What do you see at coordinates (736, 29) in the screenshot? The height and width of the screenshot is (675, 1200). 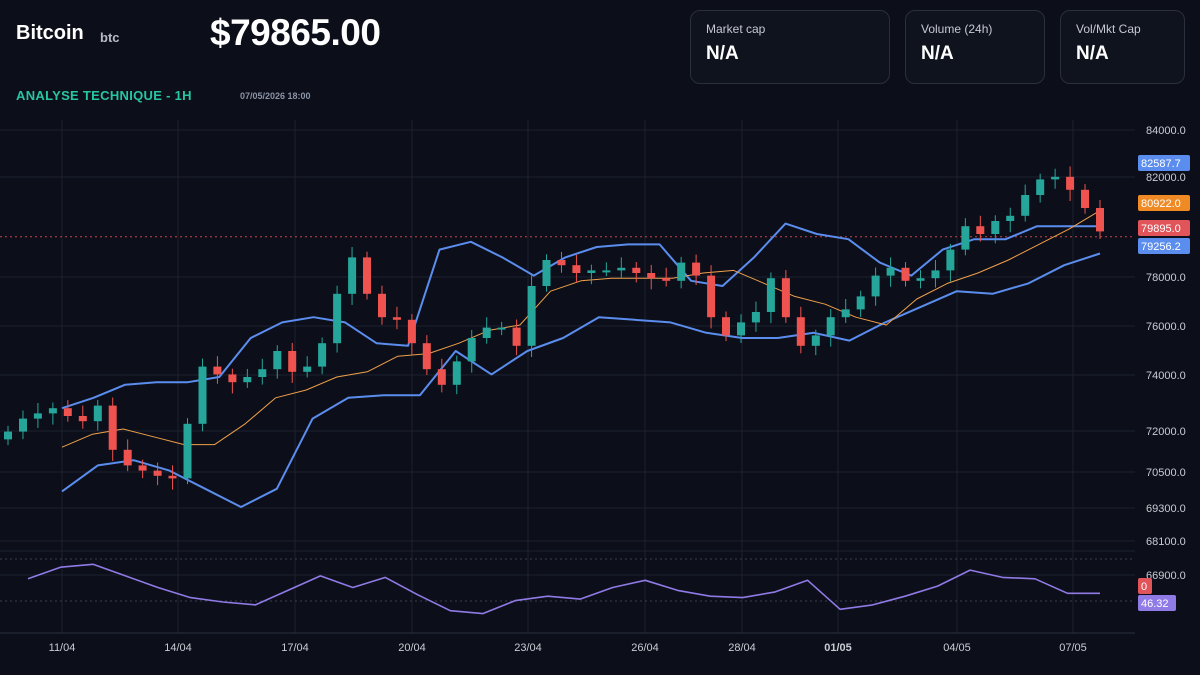 I see `market-cap-label: Market cap` at bounding box center [736, 29].